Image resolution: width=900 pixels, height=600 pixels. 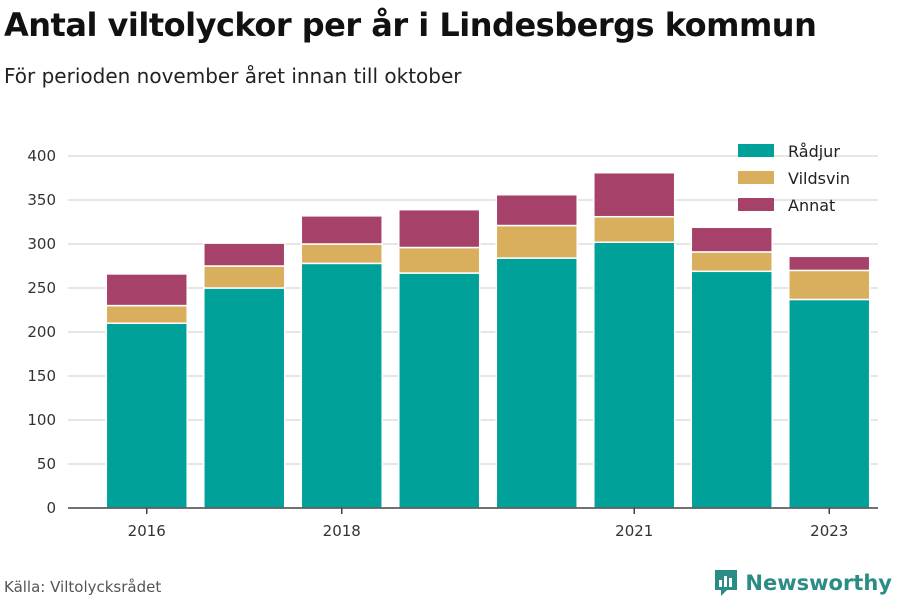 I want to click on y-tick-label: 150, so click(x=41, y=376).